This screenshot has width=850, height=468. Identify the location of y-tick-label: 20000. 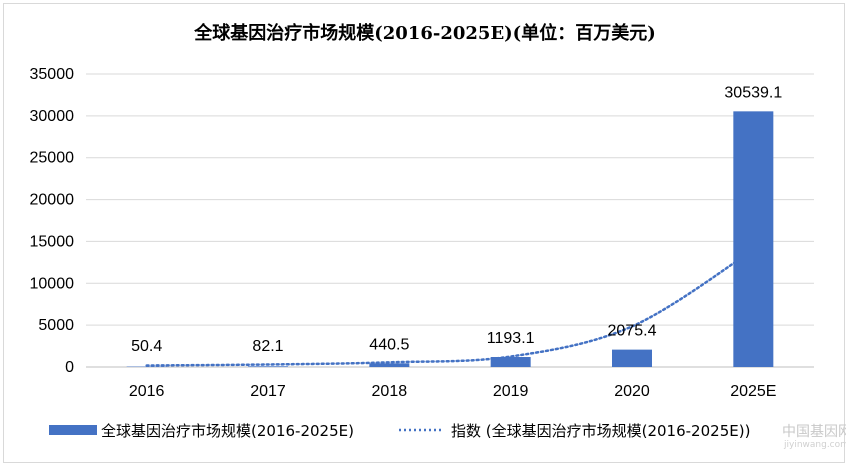
(52, 200).